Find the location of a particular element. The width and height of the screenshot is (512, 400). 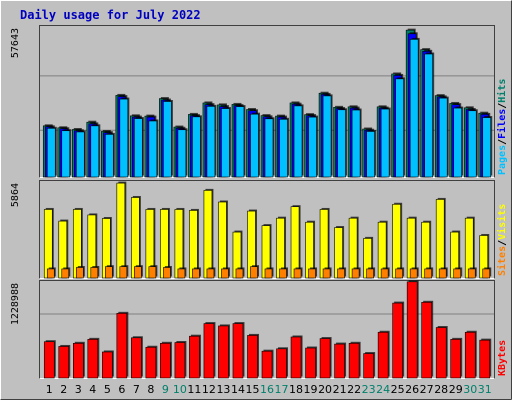

legend-hits: Hits is located at coordinates (502, 91).